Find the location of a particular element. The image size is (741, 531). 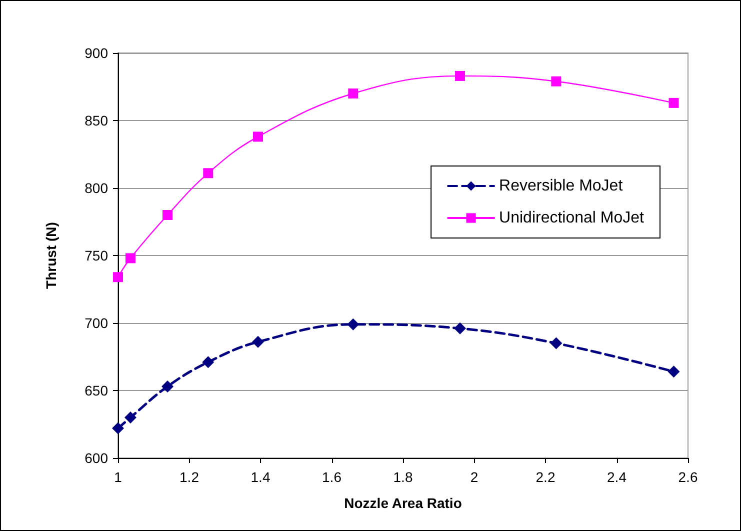

y-tick-label: 750 is located at coordinates (96, 256).